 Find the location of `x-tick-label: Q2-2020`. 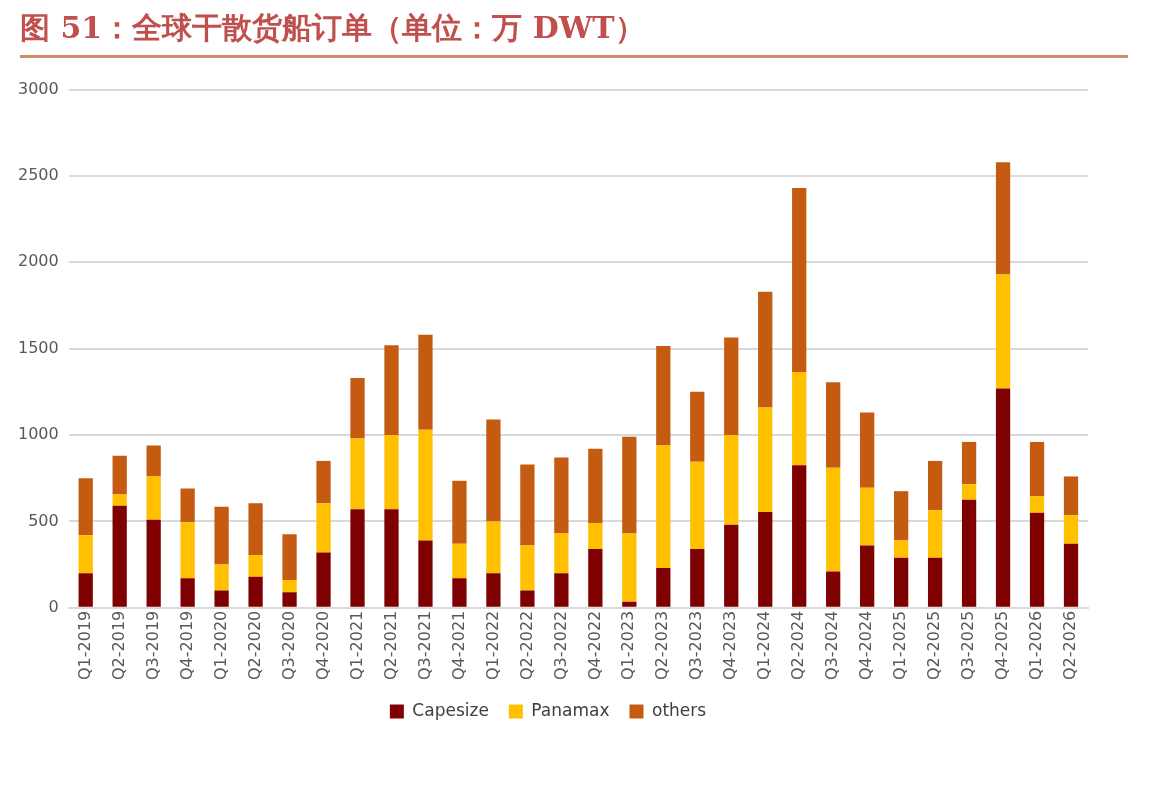

x-tick-label: Q2-2020 is located at coordinates (254, 645).